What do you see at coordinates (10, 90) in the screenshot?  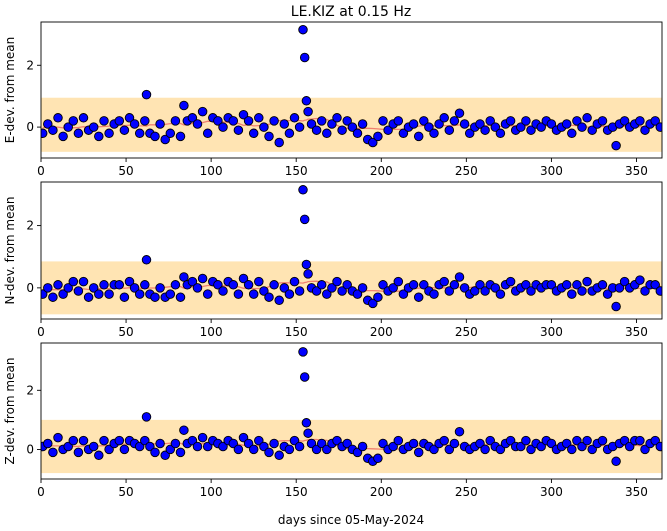 I see `y-axis-label: E-dev. from mean` at bounding box center [10, 90].